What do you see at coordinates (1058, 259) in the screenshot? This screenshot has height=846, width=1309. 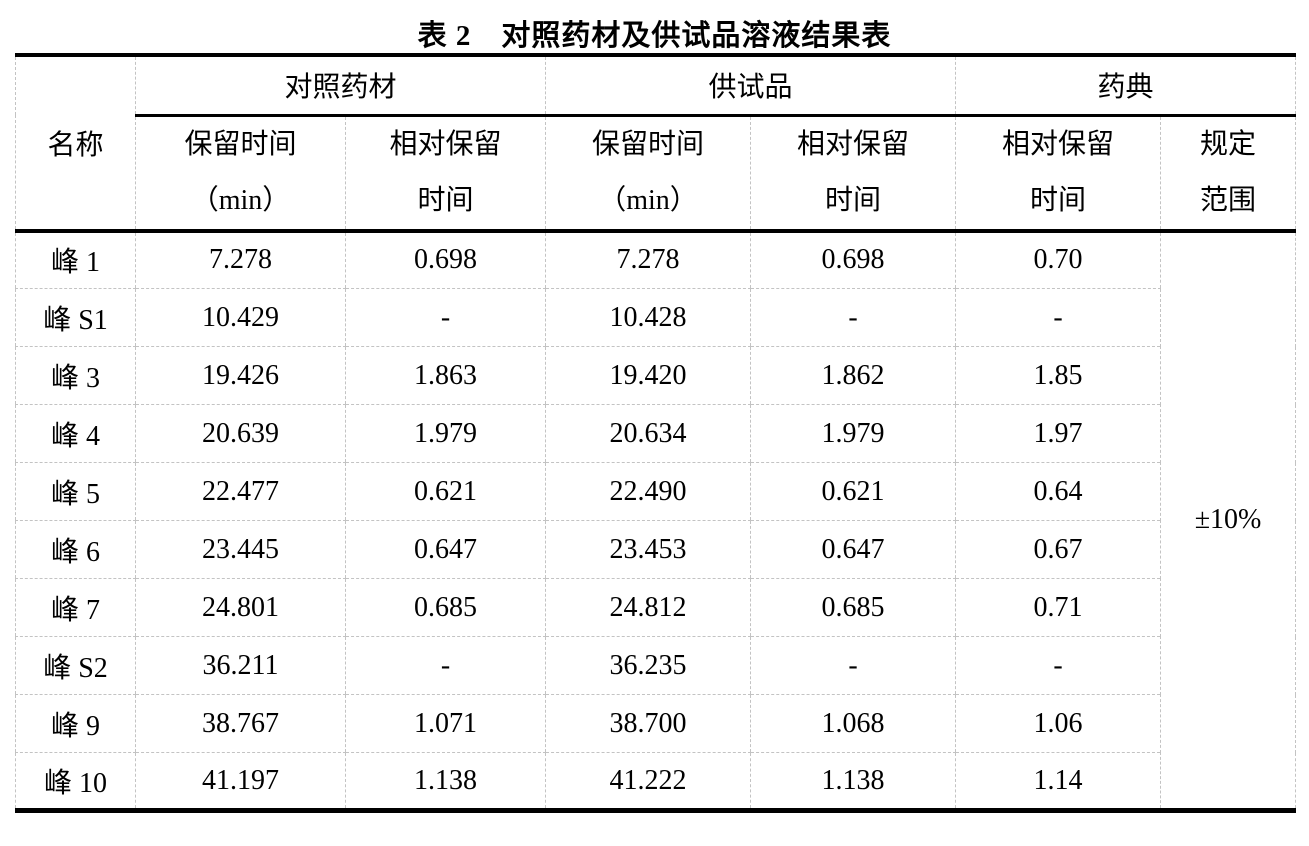 I see `value-cell: 0.70` at bounding box center [1058, 259].